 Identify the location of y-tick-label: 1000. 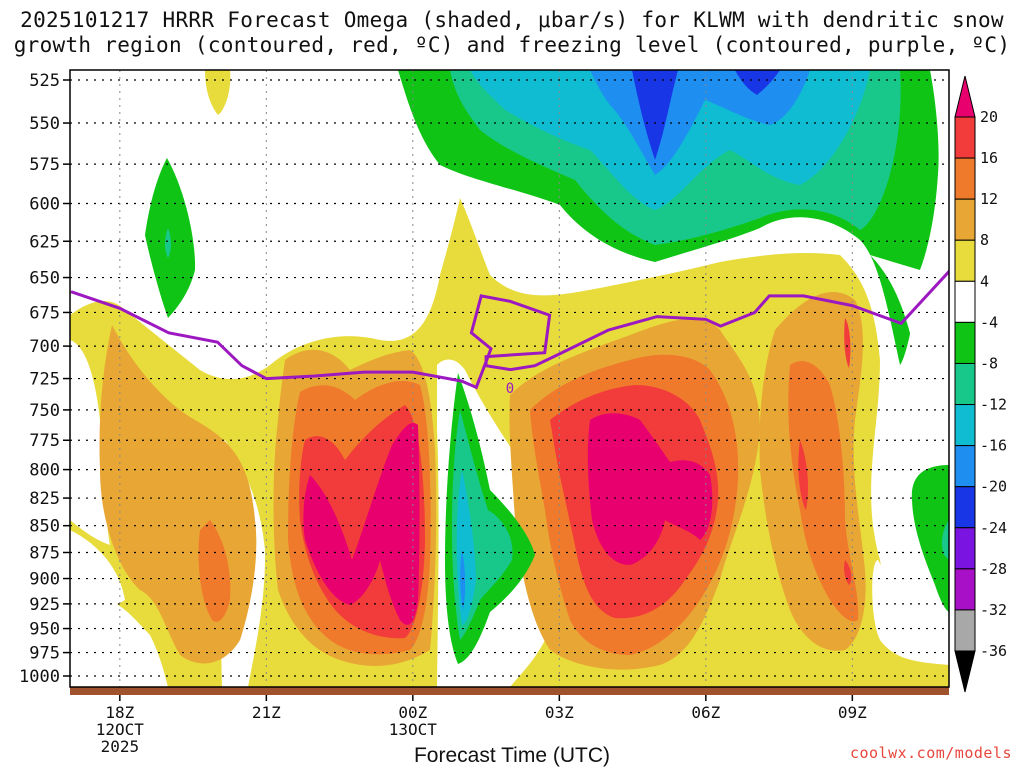
(39, 677).